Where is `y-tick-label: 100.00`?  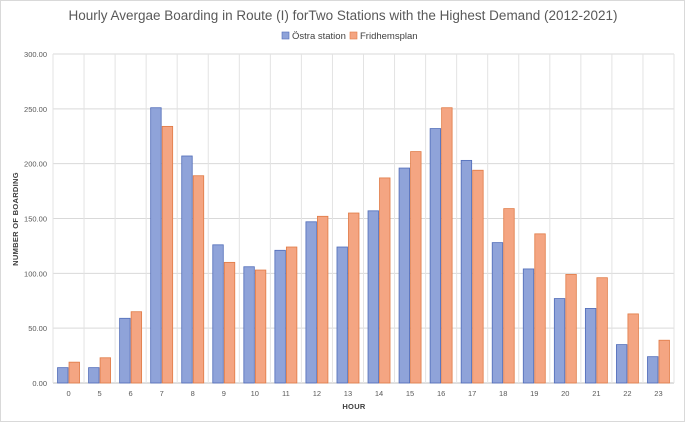
y-tick-label: 100.00 is located at coordinates (35, 273).